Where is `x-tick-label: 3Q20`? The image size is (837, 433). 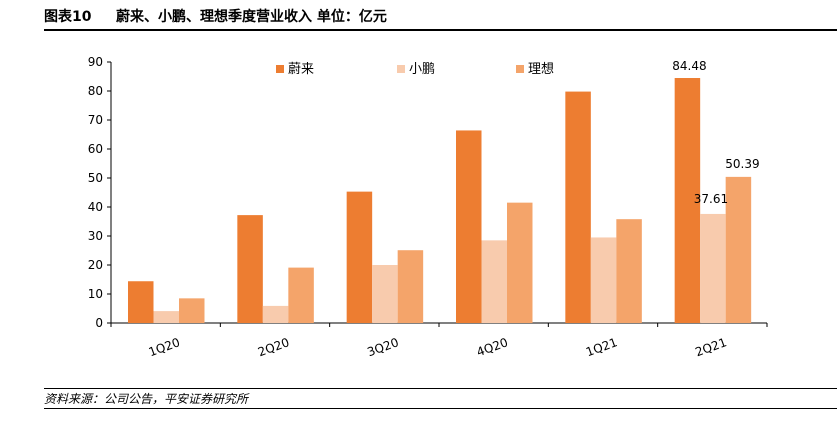 x-tick-label: 3Q20 is located at coordinates (382, 347).